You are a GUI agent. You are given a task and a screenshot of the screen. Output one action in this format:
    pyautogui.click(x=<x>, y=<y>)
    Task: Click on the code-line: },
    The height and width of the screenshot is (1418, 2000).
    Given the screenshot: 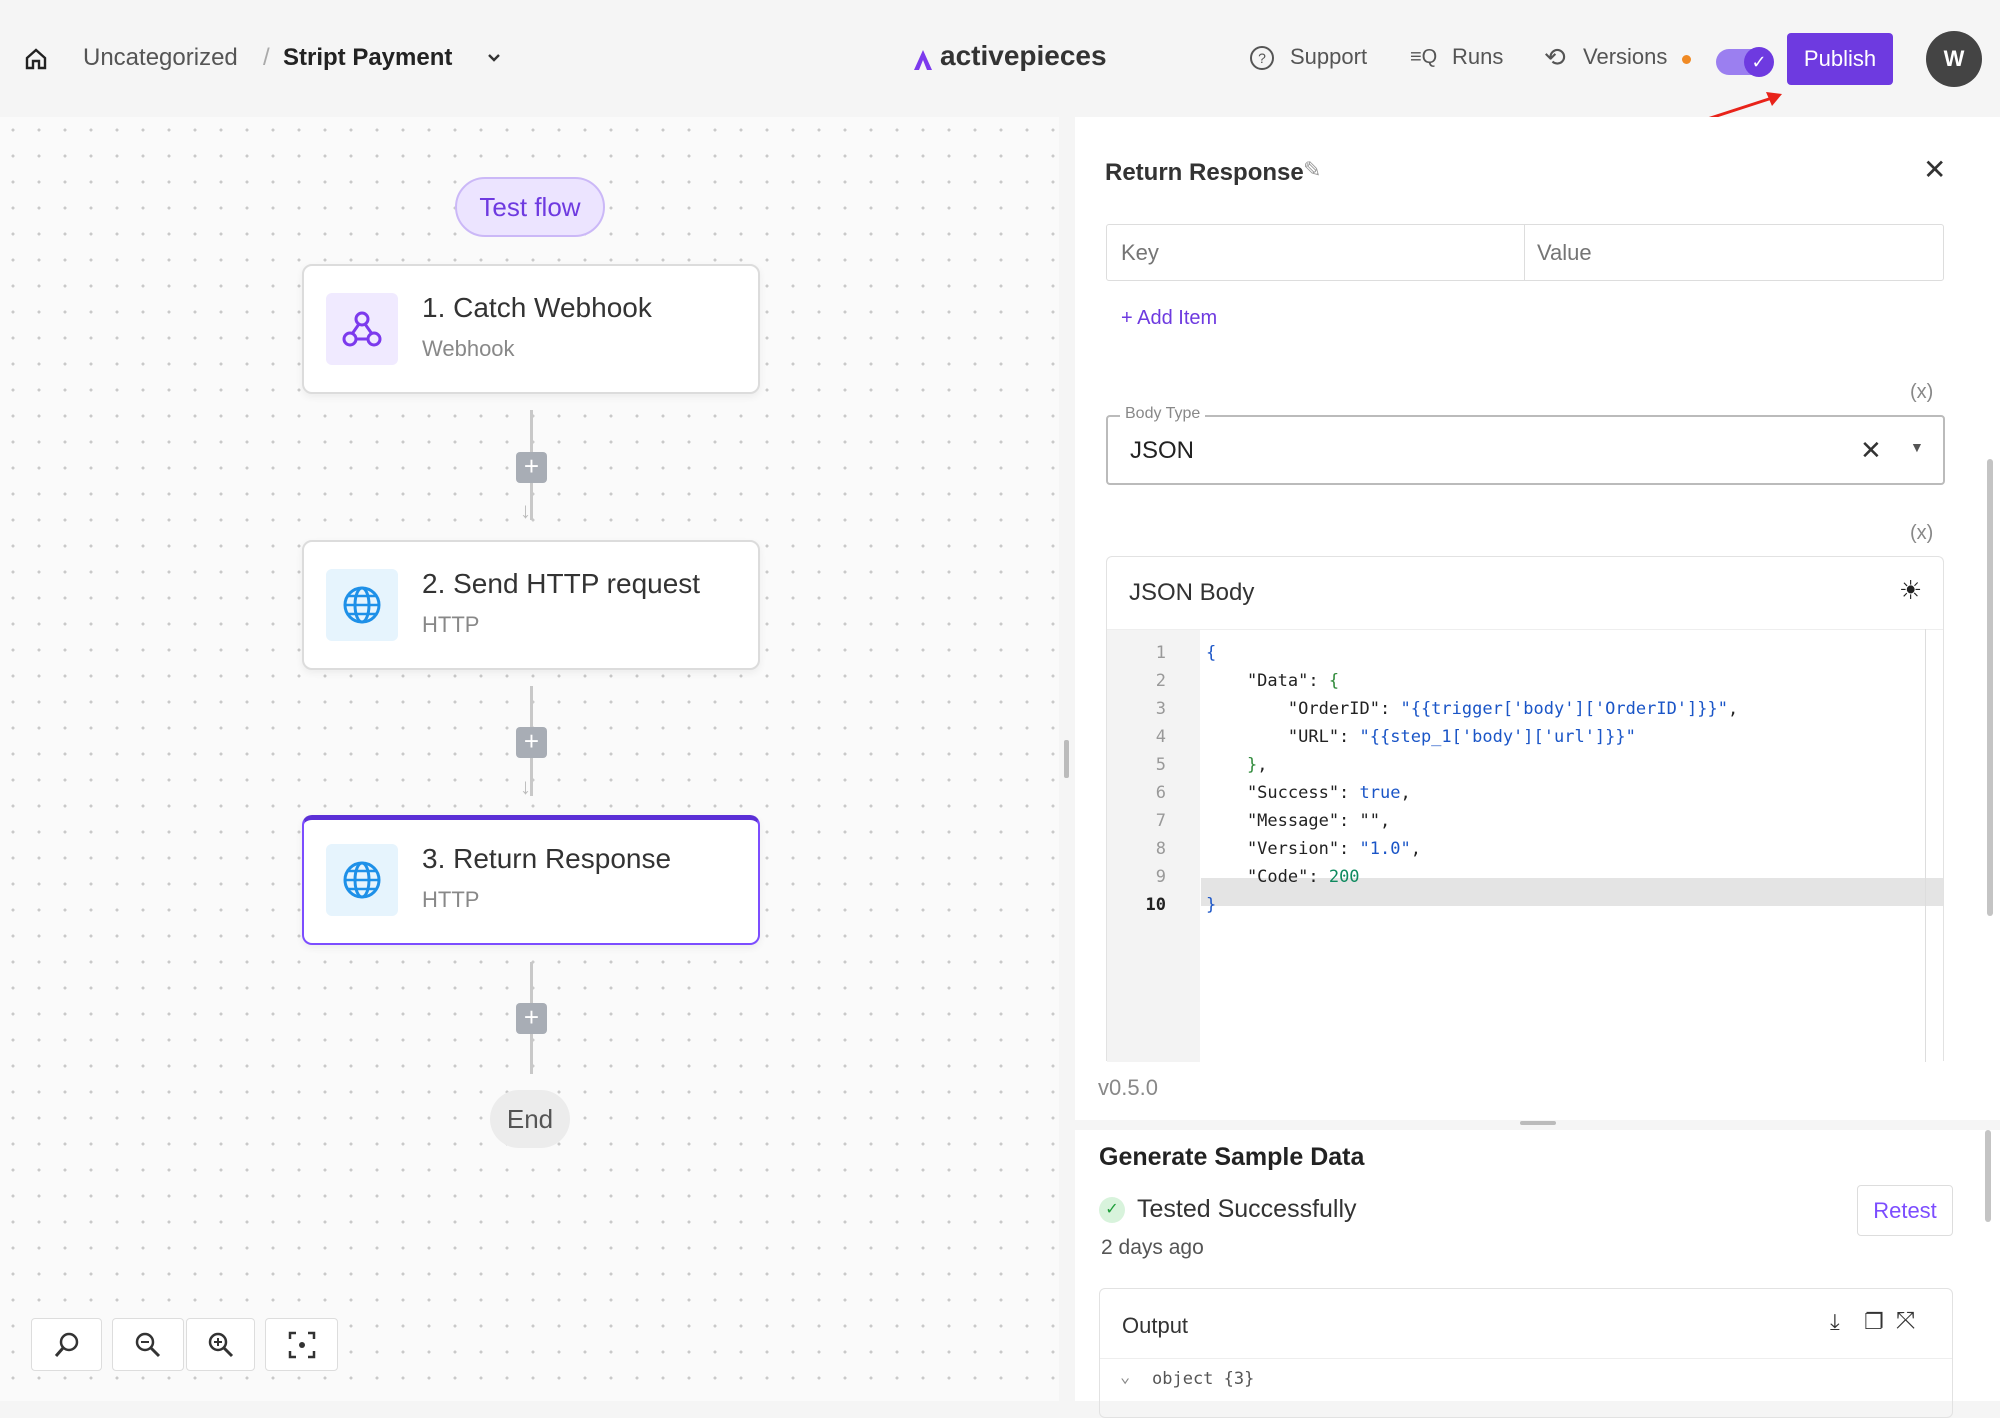 What is the action you would take?
    pyautogui.click(x=1237, y=765)
    